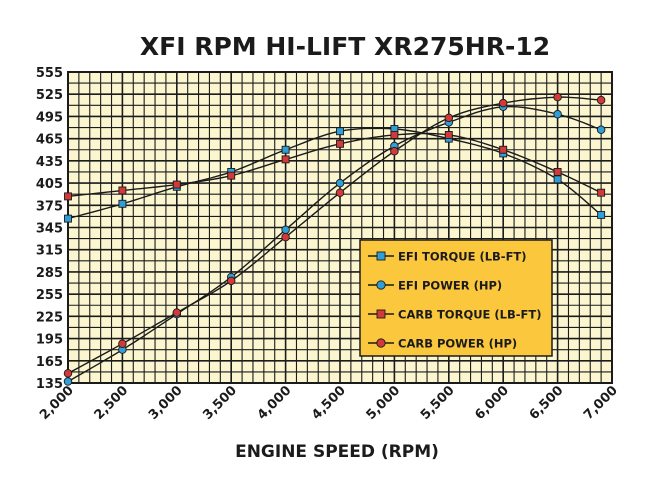 Image resolution: width=660 pixels, height=495 pixels. I want to click on x-tick-label: 7,000, so click(601, 403).